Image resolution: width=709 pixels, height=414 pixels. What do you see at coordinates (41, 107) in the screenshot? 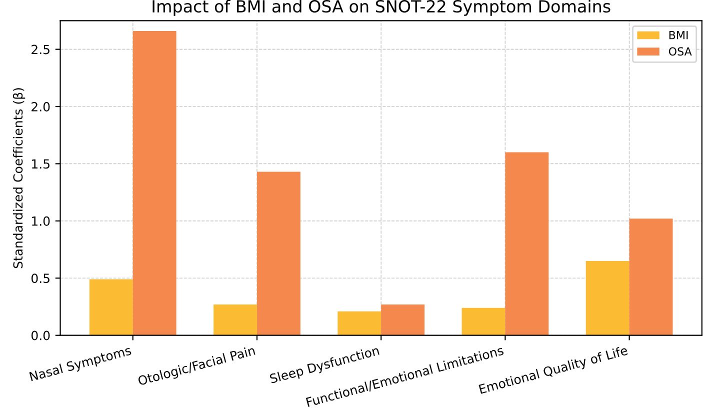
I see `y-tick-label: 2.0` at bounding box center [41, 107].